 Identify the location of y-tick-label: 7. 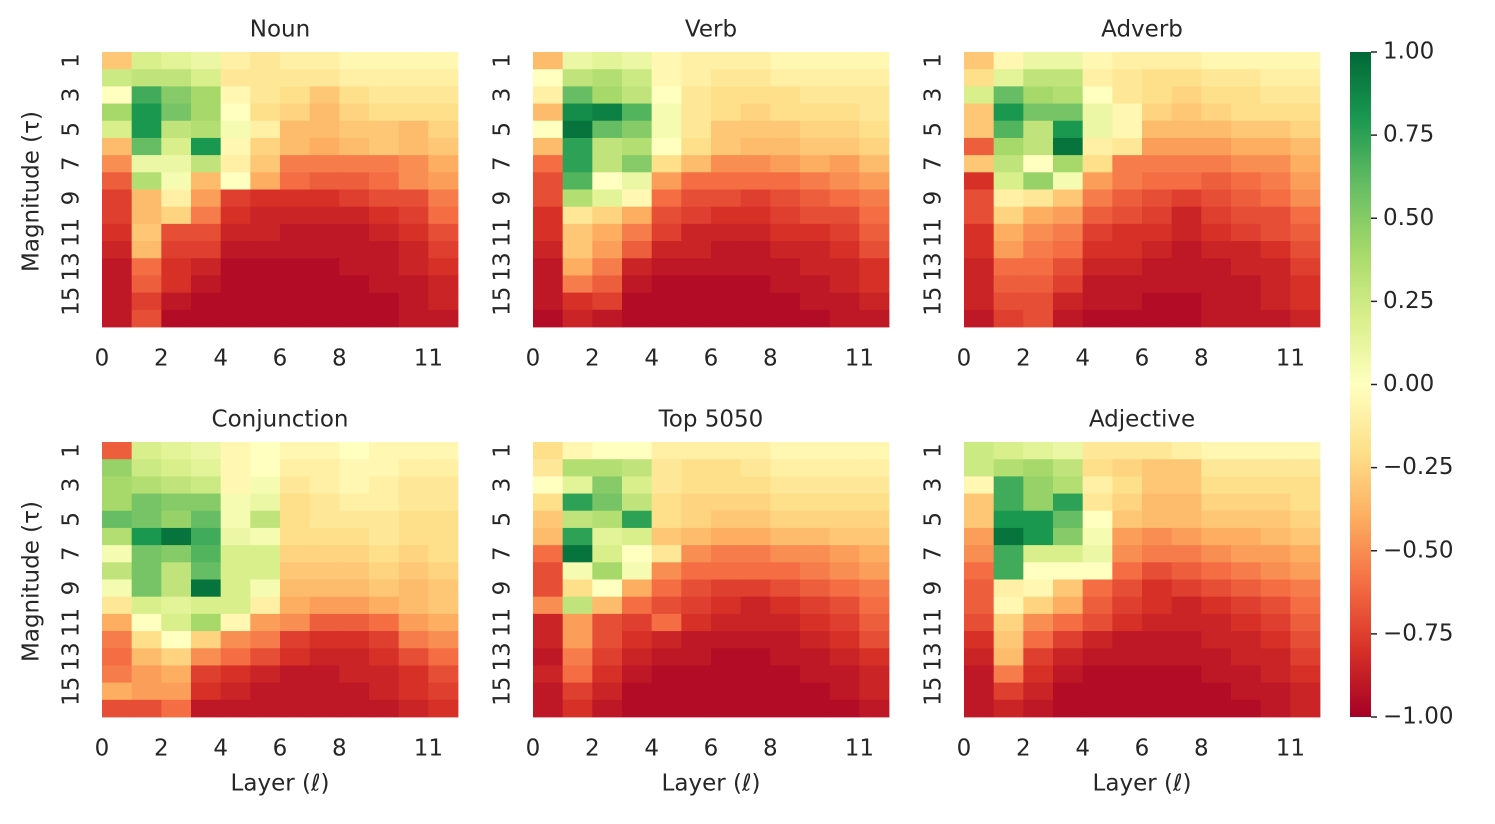
(72, 553).